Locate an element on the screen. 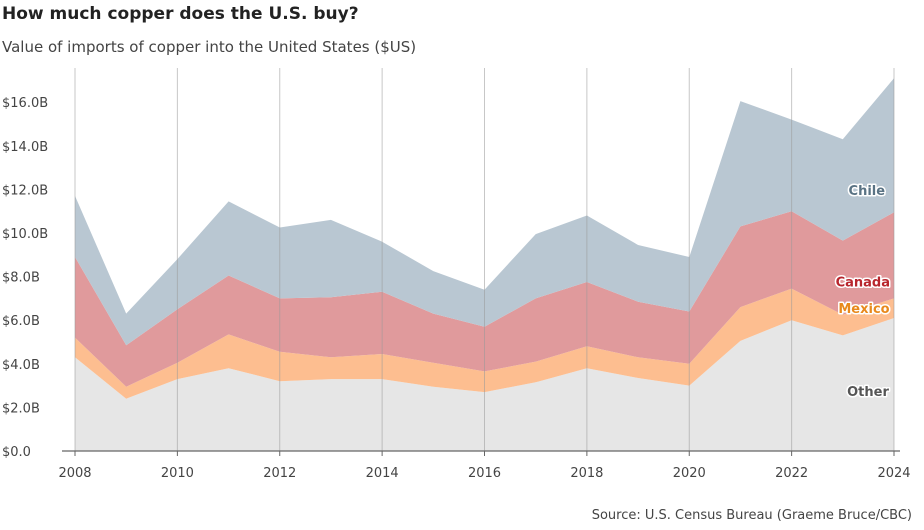  series-label-canada: Canada is located at coordinates (863, 282).